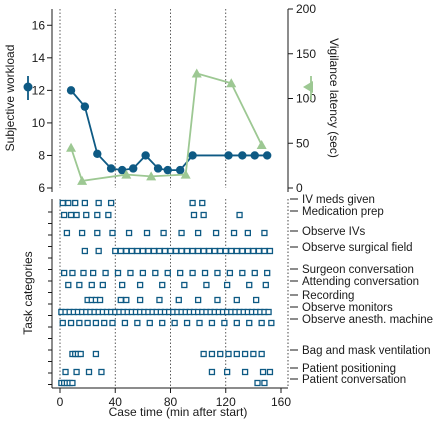 The width and height of the screenshot is (445, 423). I want to click on right-y-tick-label: 150, so click(306, 54).